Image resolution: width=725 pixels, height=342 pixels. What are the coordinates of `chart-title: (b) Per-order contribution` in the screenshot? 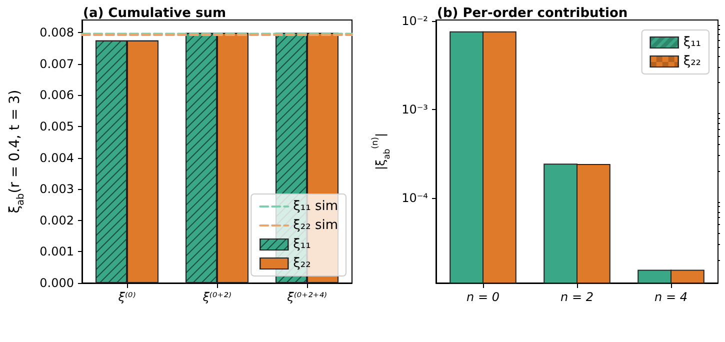 It's located at (532, 13).